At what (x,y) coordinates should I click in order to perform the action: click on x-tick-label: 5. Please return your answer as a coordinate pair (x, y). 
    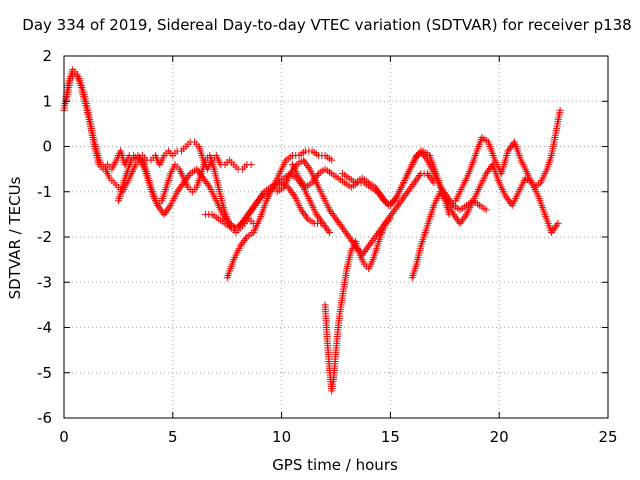
    Looking at the image, I should click on (173, 437).